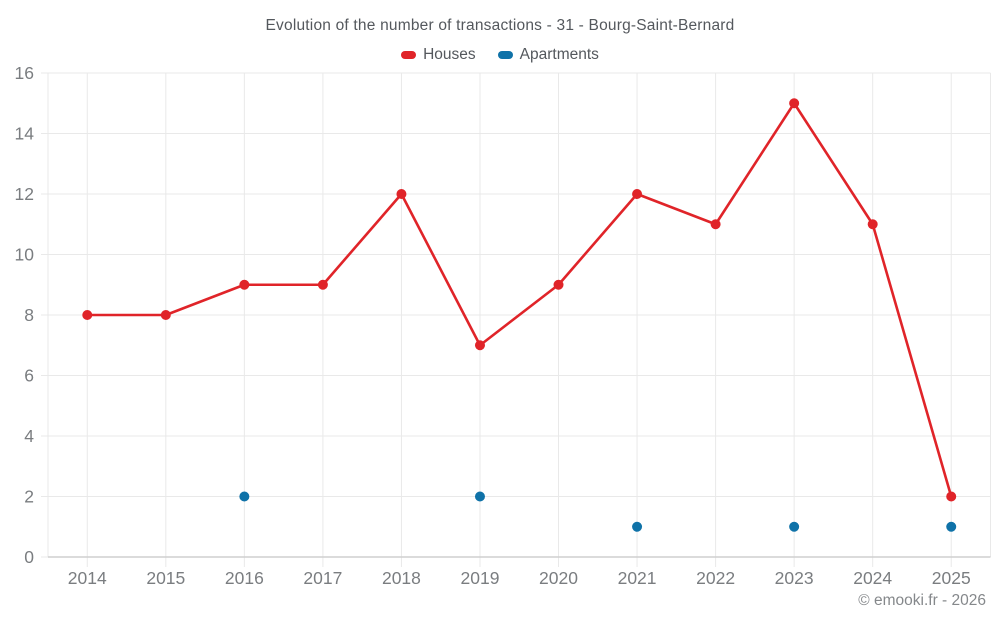 The image size is (1000, 625). I want to click on apartments-point-2025, so click(951, 526).